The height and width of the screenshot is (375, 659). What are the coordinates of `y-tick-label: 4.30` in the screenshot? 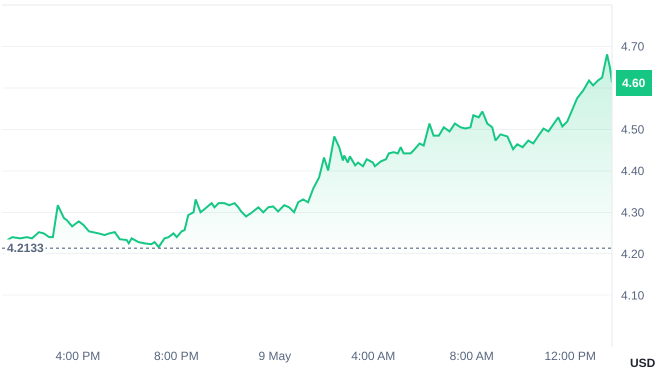 It's located at (633, 212).